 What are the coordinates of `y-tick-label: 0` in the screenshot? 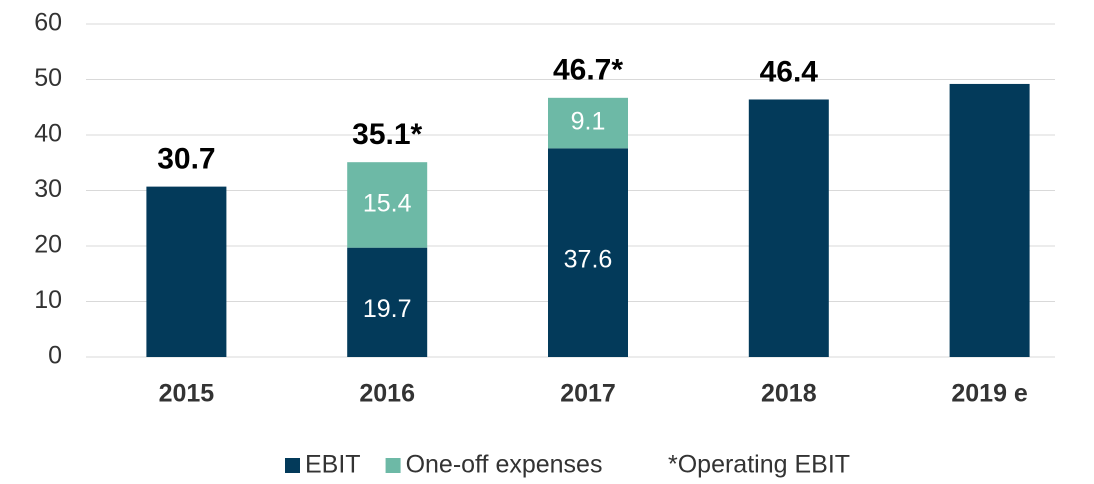 It's located at (55, 356).